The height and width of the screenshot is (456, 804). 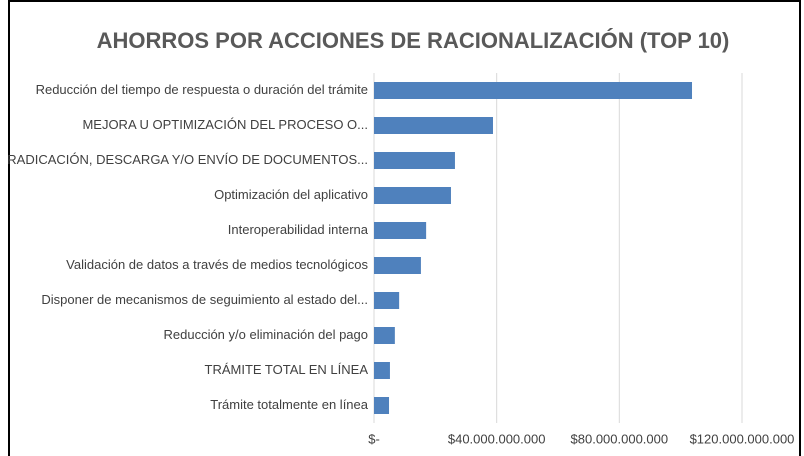 What do you see at coordinates (620, 438) in the screenshot?
I see `x-tick-label: $80.000.000.000` at bounding box center [620, 438].